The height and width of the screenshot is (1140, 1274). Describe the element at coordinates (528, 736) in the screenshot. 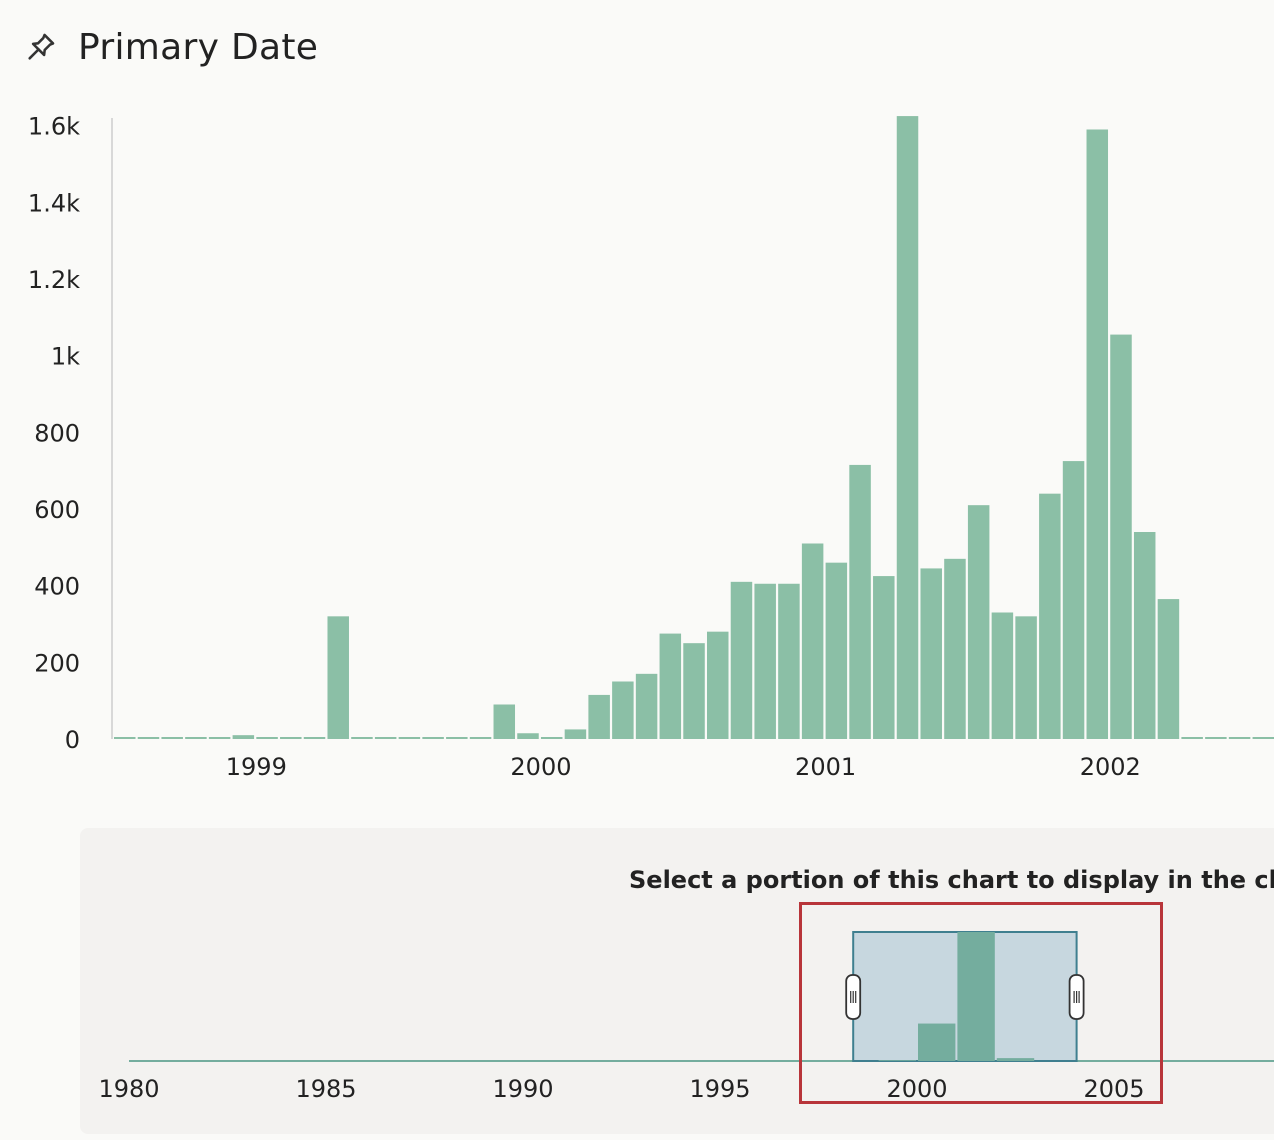

I see `histogram-bar: 1999-12: 15` at that location.